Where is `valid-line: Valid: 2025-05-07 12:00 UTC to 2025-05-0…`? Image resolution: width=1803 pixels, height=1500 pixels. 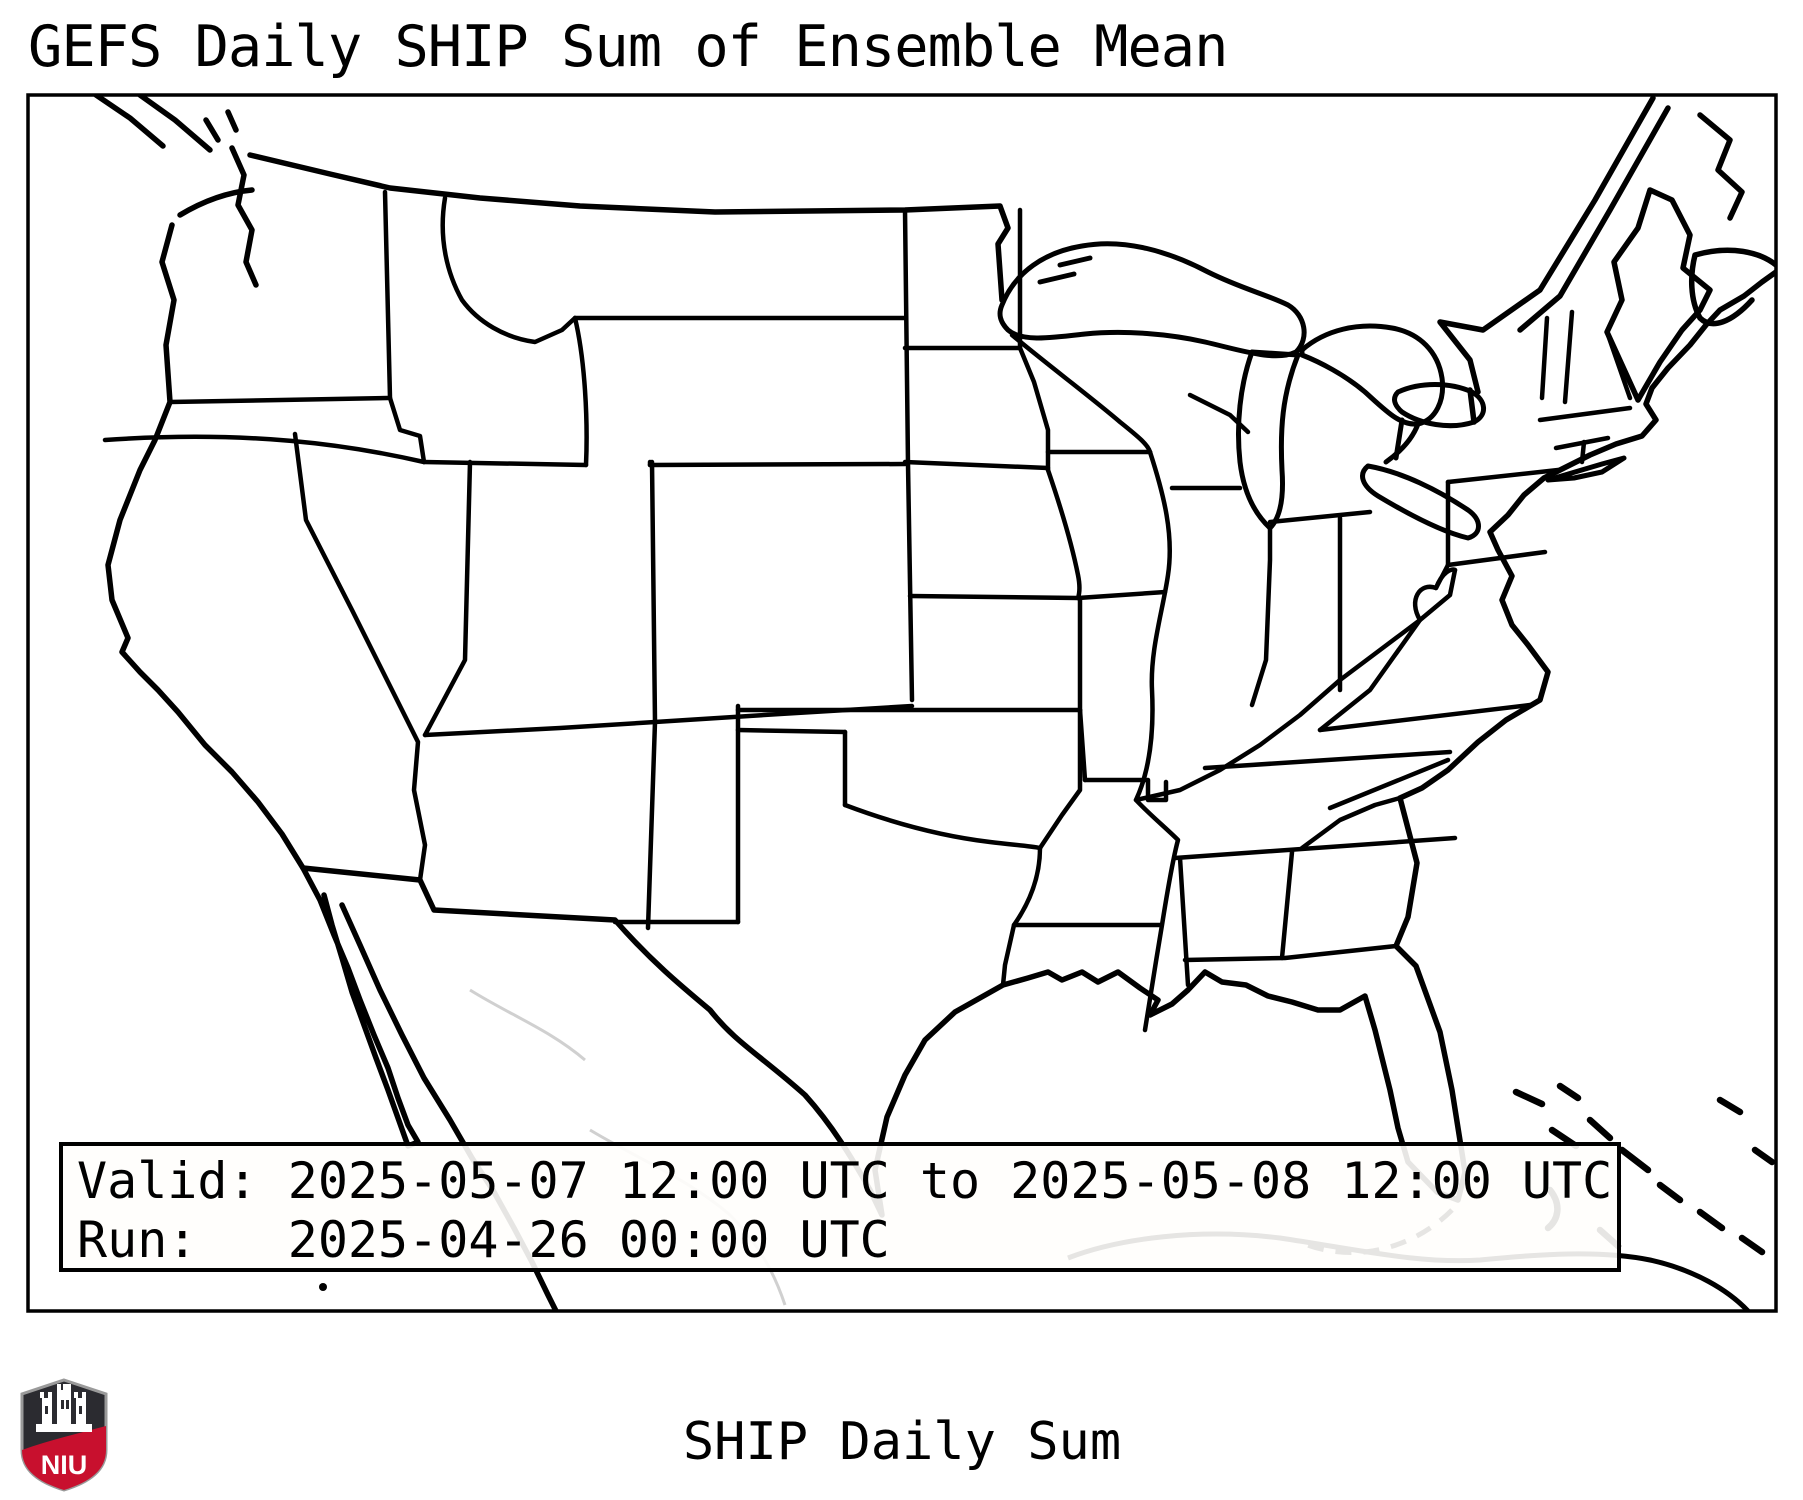
valid-line: Valid: 2025-05-07 12:00 UTC to 2025-05-0… is located at coordinates (845, 1181).